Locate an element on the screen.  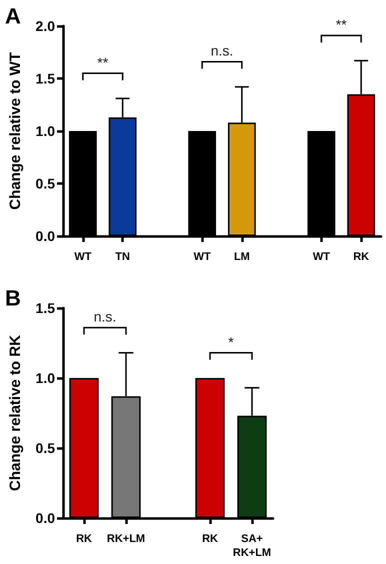
chart-title: A is located at coordinates (13, 16).